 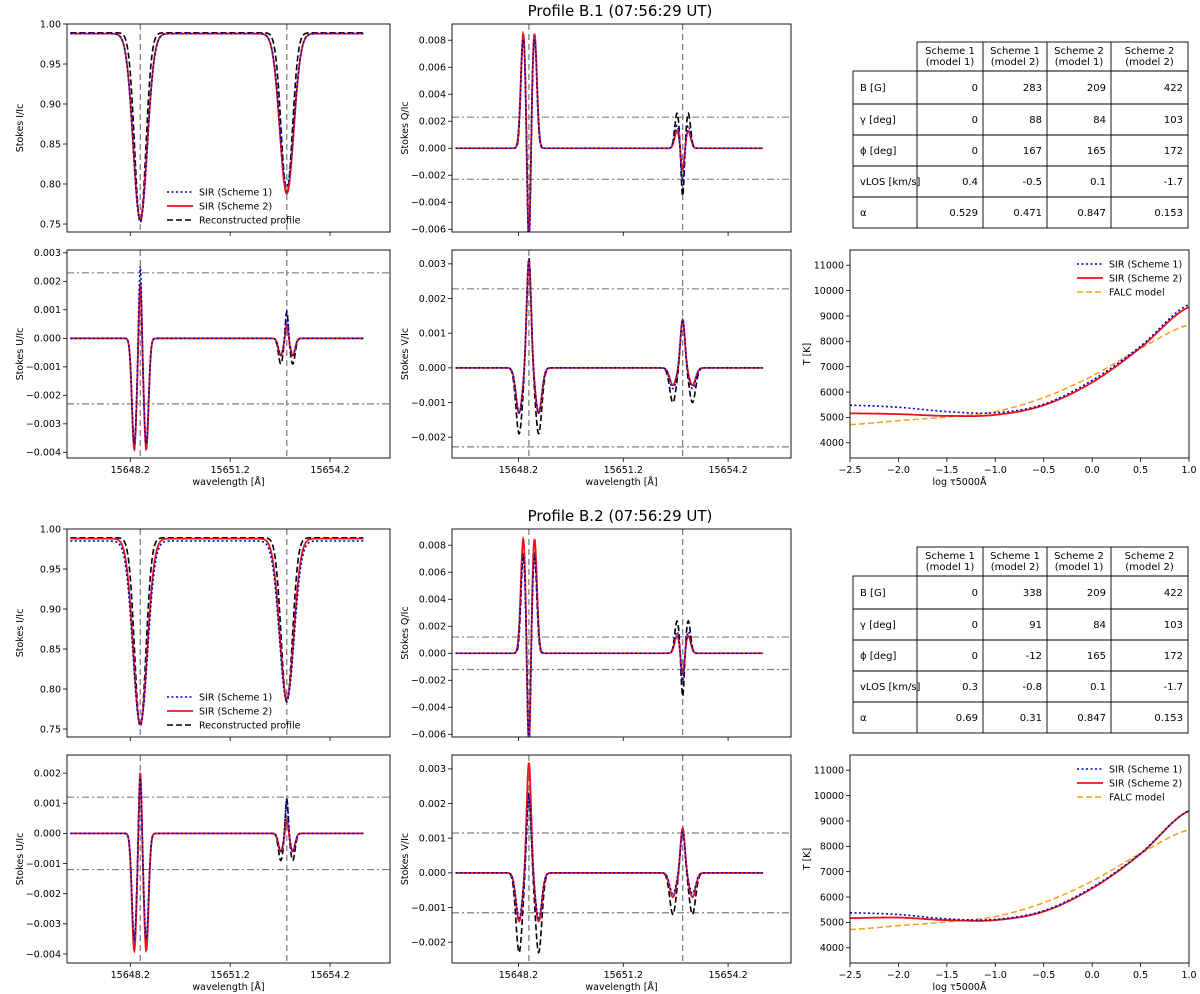 I want to click on y-tick-label: 0.006, so click(x=432, y=68).